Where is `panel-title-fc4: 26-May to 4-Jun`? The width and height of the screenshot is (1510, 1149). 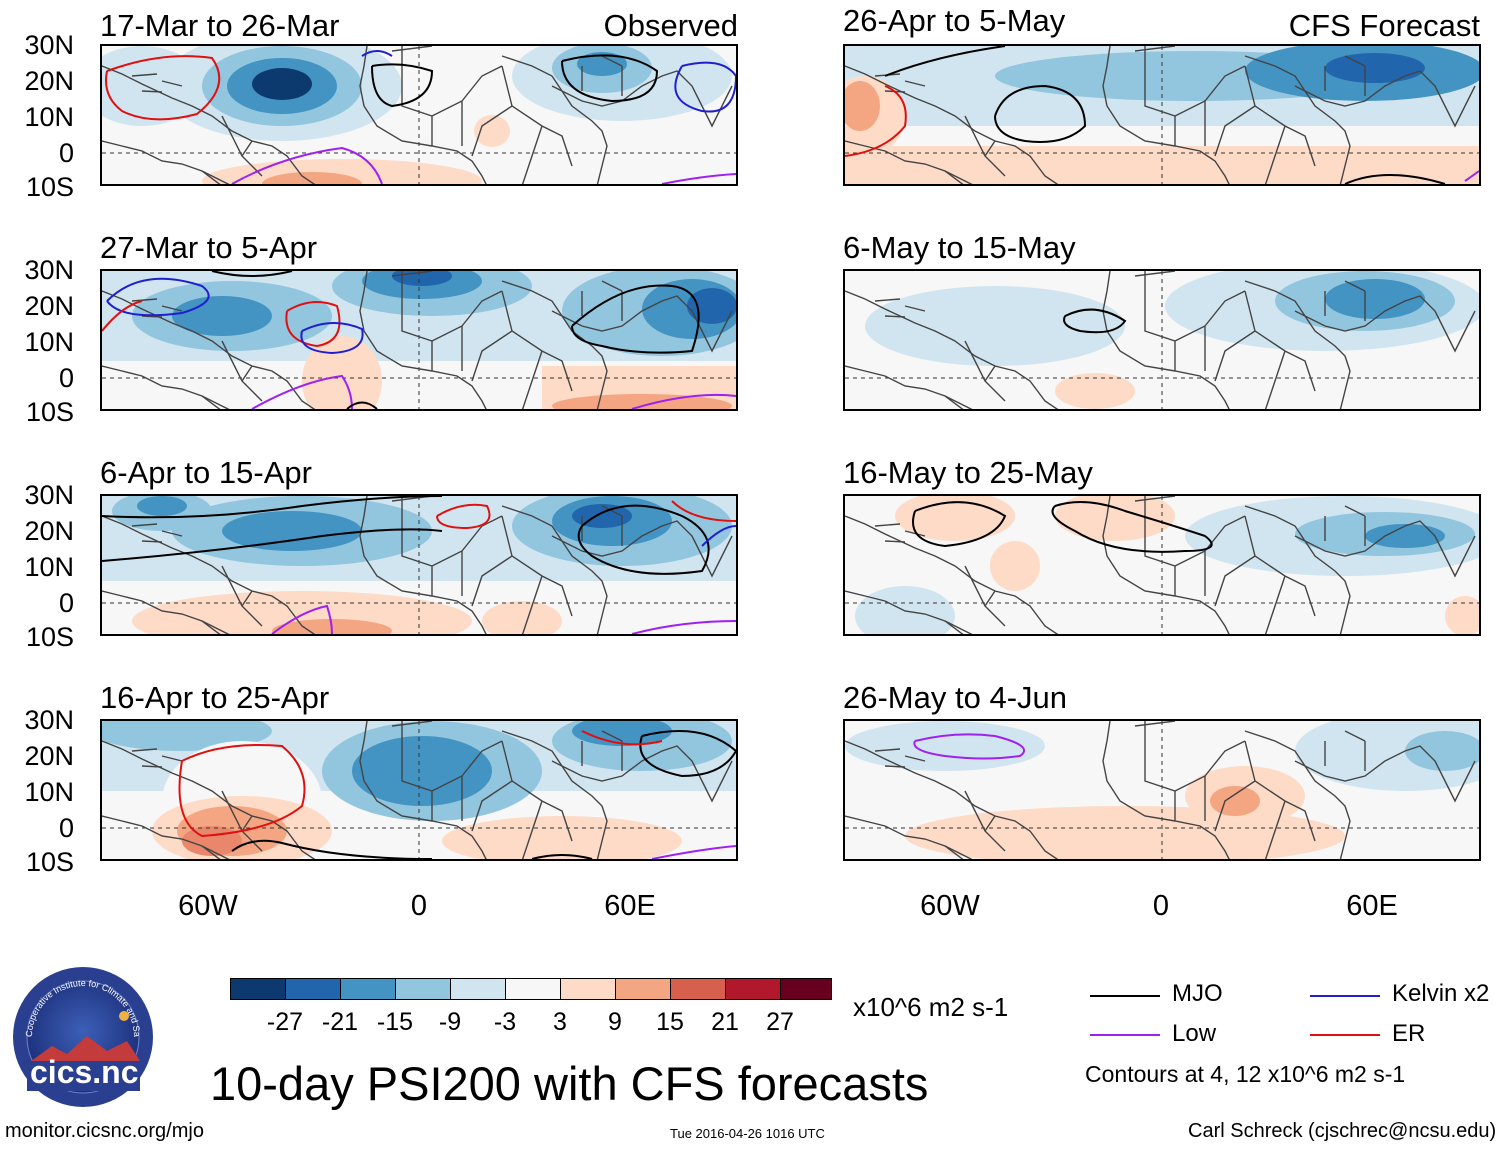
panel-title-fc4: 26-May to 4-Jun is located at coordinates (955, 697).